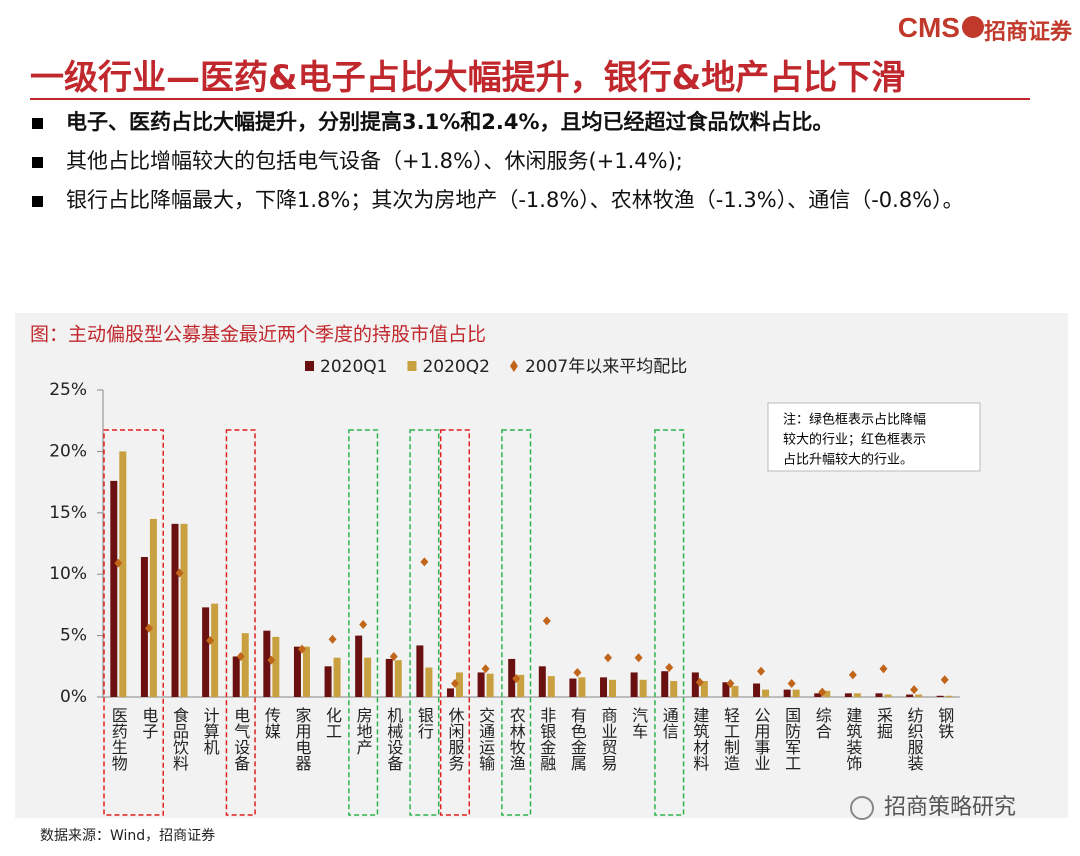  What do you see at coordinates (424, 723) in the screenshot?
I see `x-tick-label: 银行` at bounding box center [424, 723].